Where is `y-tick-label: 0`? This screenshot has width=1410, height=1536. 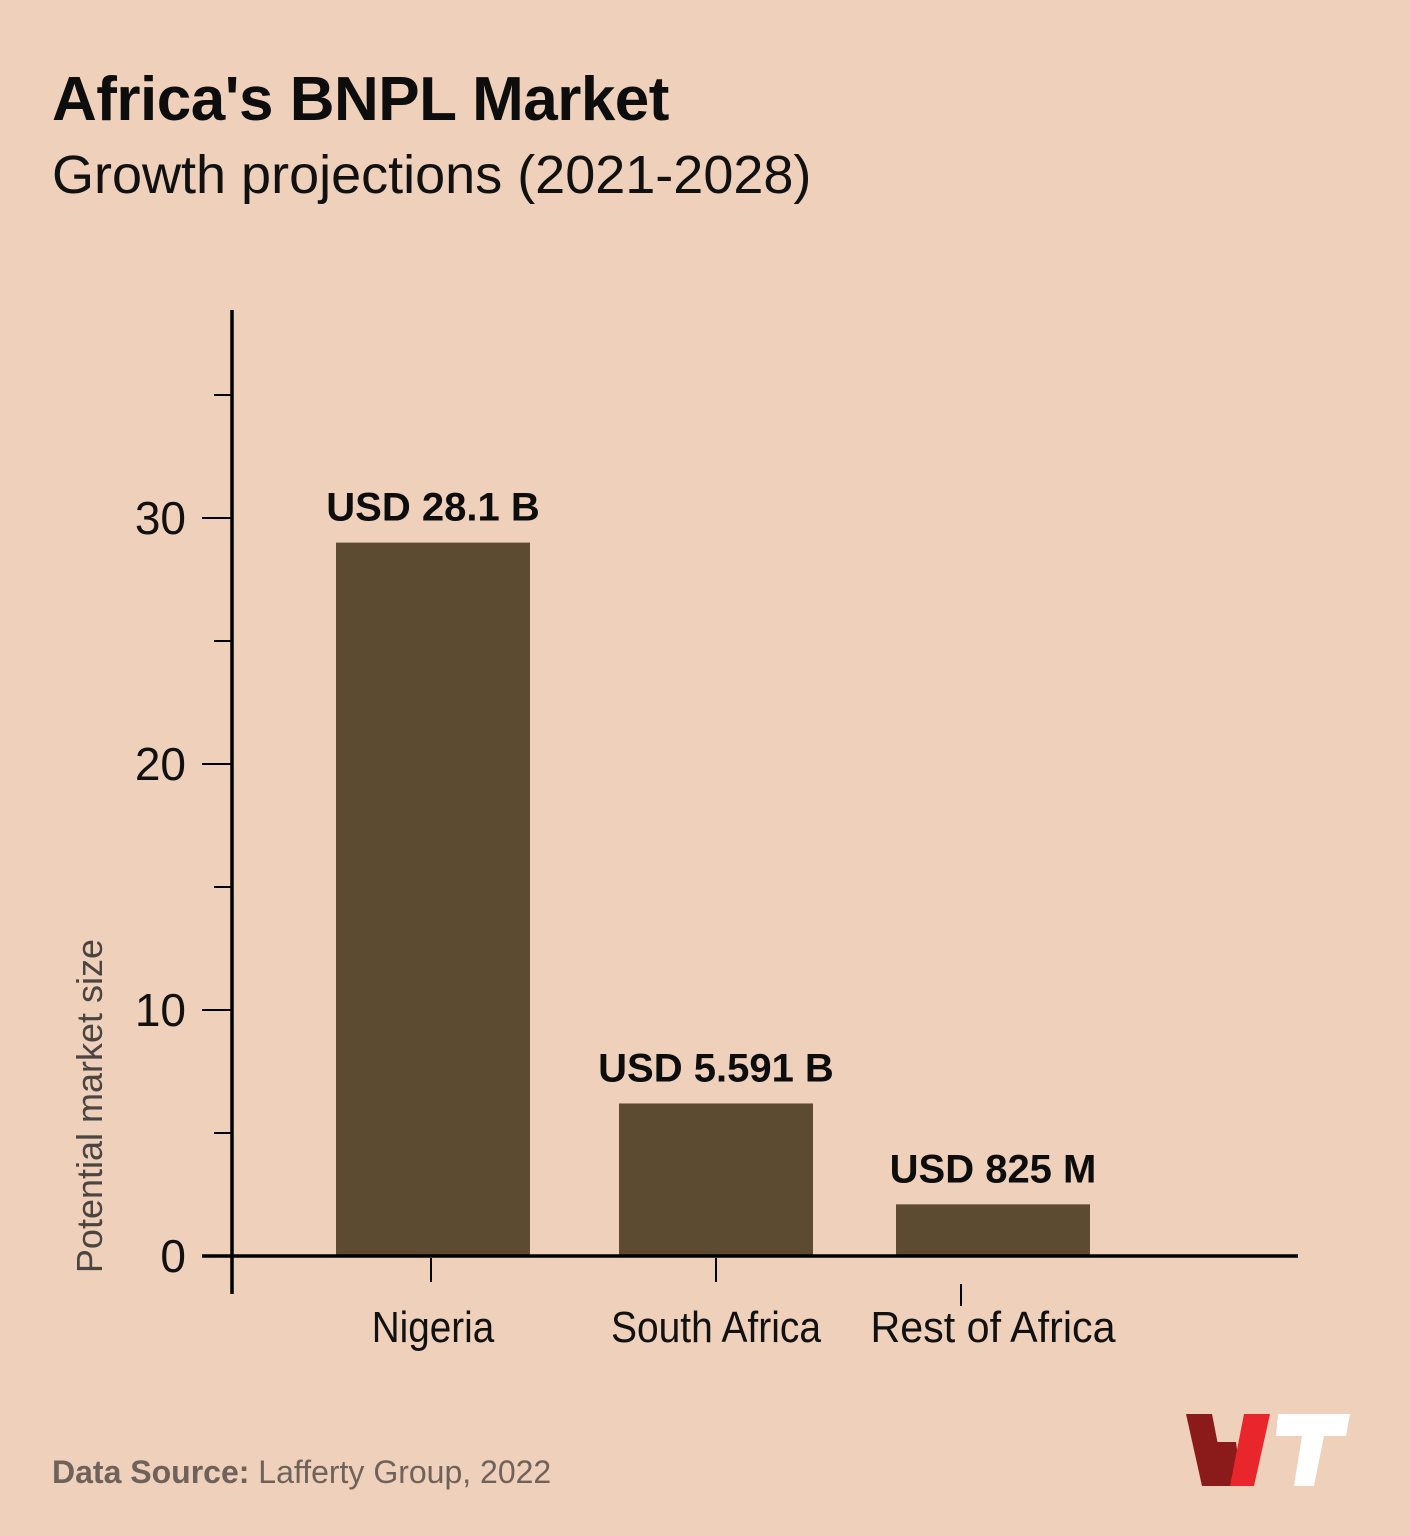 y-tick-label: 0 is located at coordinates (173, 1256).